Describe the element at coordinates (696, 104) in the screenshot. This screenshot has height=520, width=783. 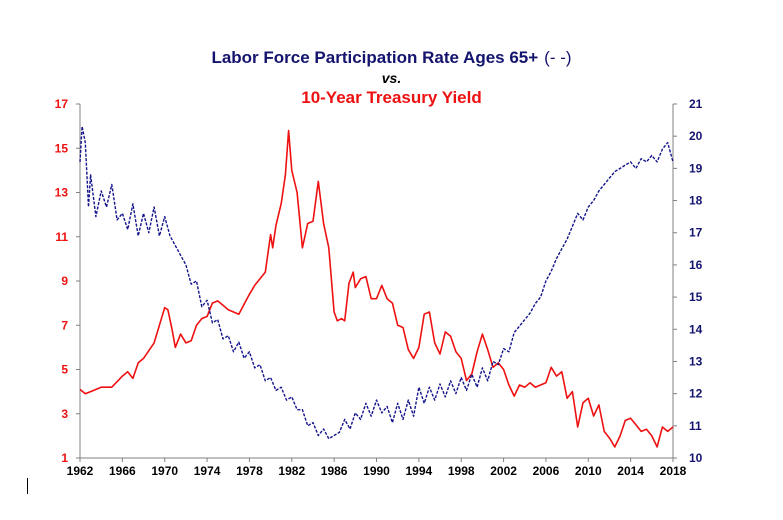
I see `right-tick-label: 21` at that location.